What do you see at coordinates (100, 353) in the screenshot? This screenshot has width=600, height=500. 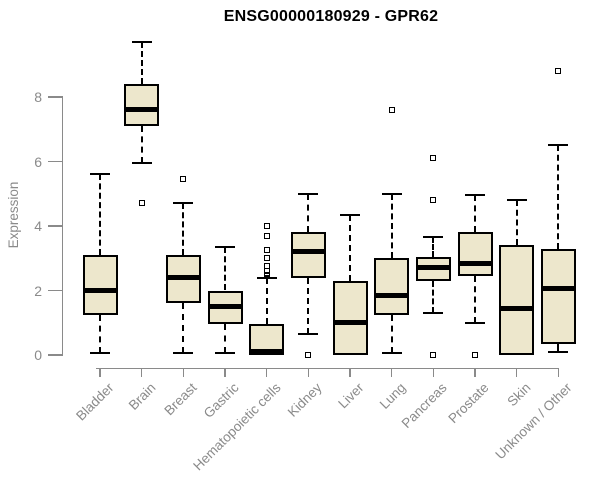 I see `lower-whisker-cap-bladder` at bounding box center [100, 353].